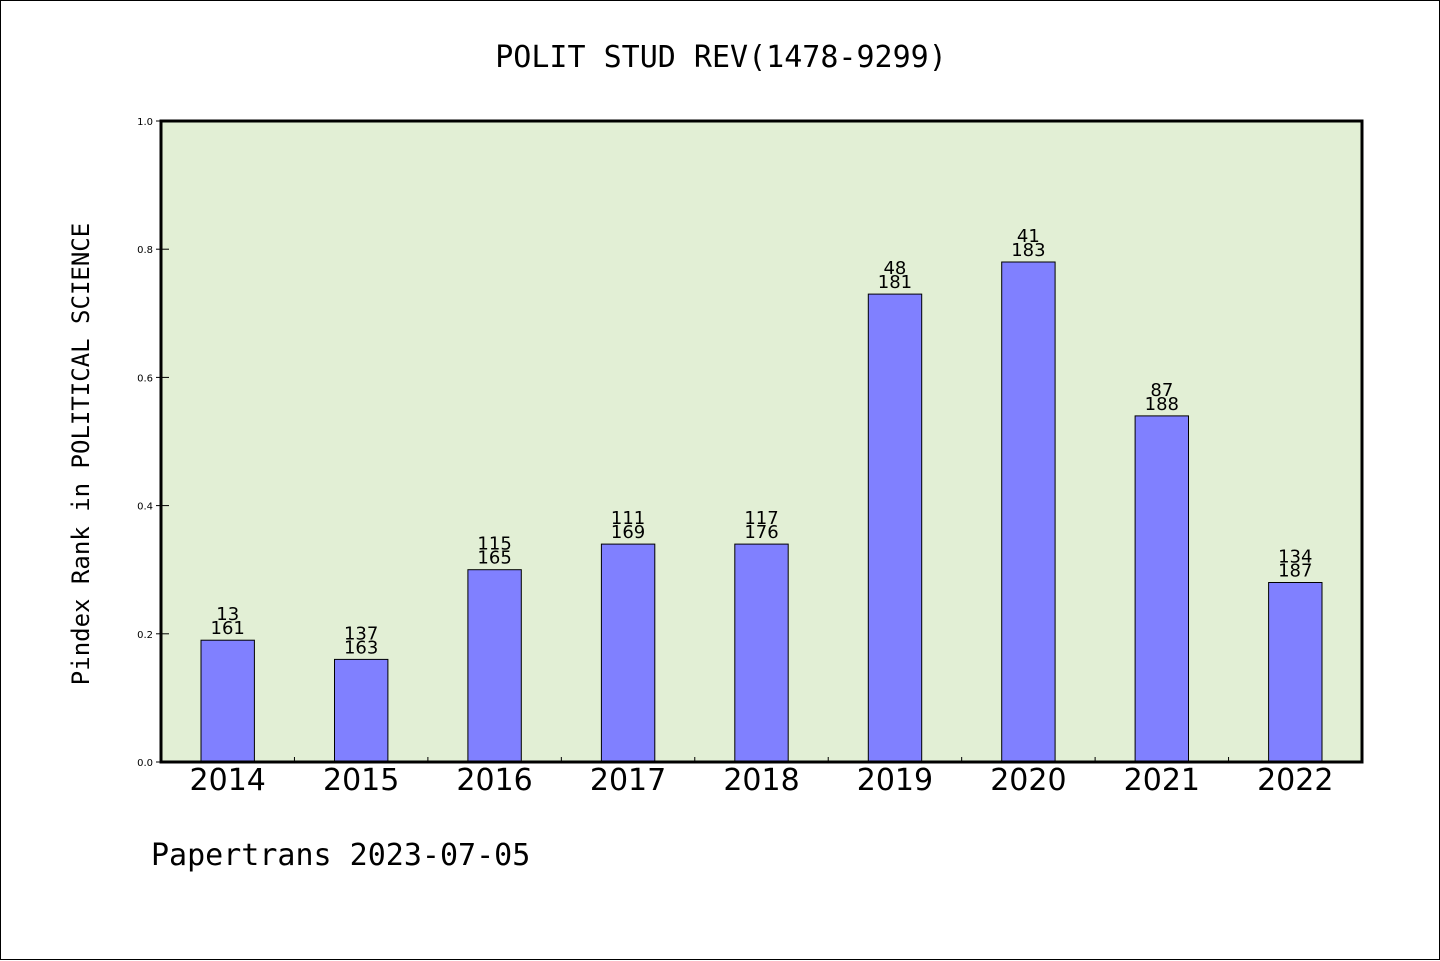 The height and width of the screenshot is (961, 1440). Describe the element at coordinates (494, 558) in the screenshot. I see `data-label-total-2016: 165` at that location.